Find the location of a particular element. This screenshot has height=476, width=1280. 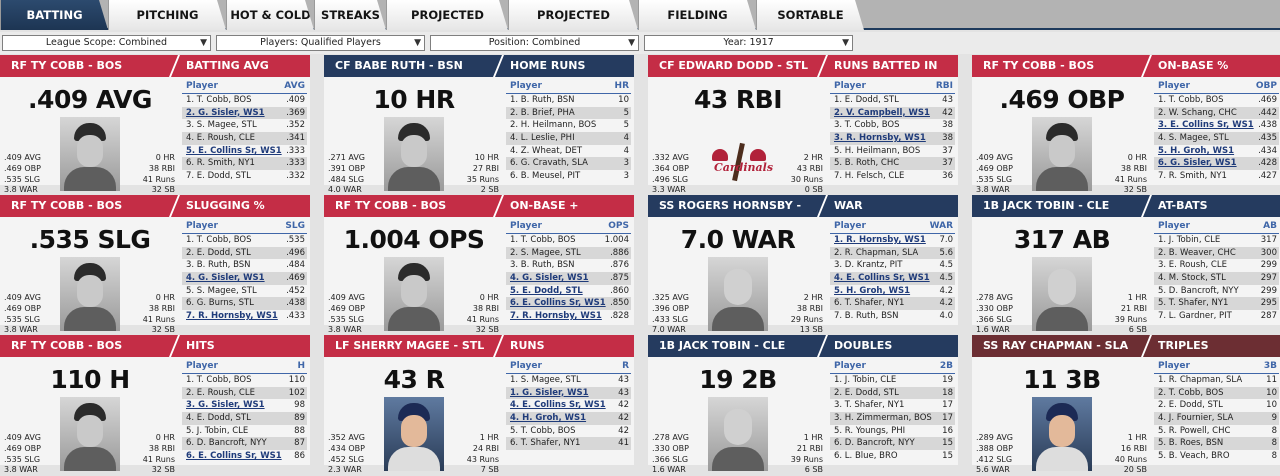

leader-row: 6. E. Collins Sr, WS1 .850 is located at coordinates (568, 304).